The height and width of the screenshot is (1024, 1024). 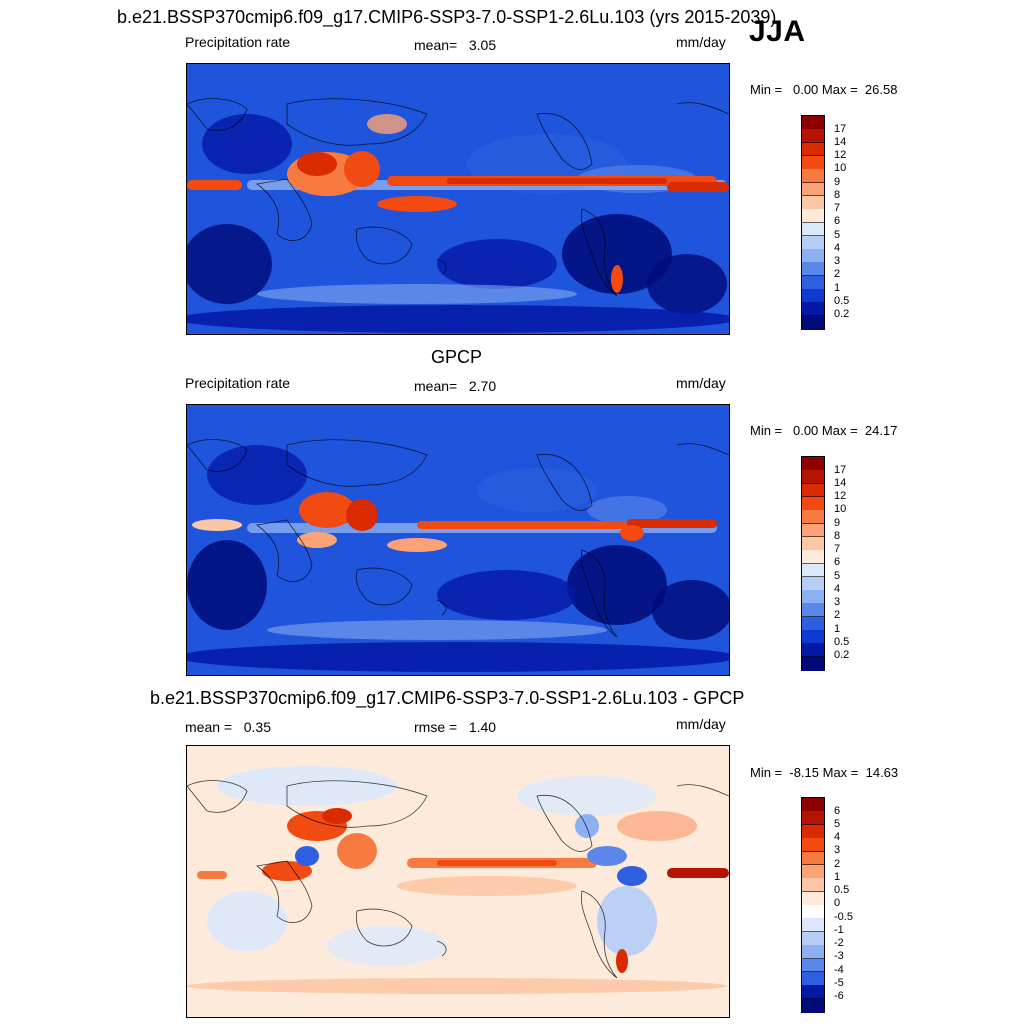 What do you see at coordinates (837, 850) in the screenshot?
I see `panel3-cbar-label: 3` at bounding box center [837, 850].